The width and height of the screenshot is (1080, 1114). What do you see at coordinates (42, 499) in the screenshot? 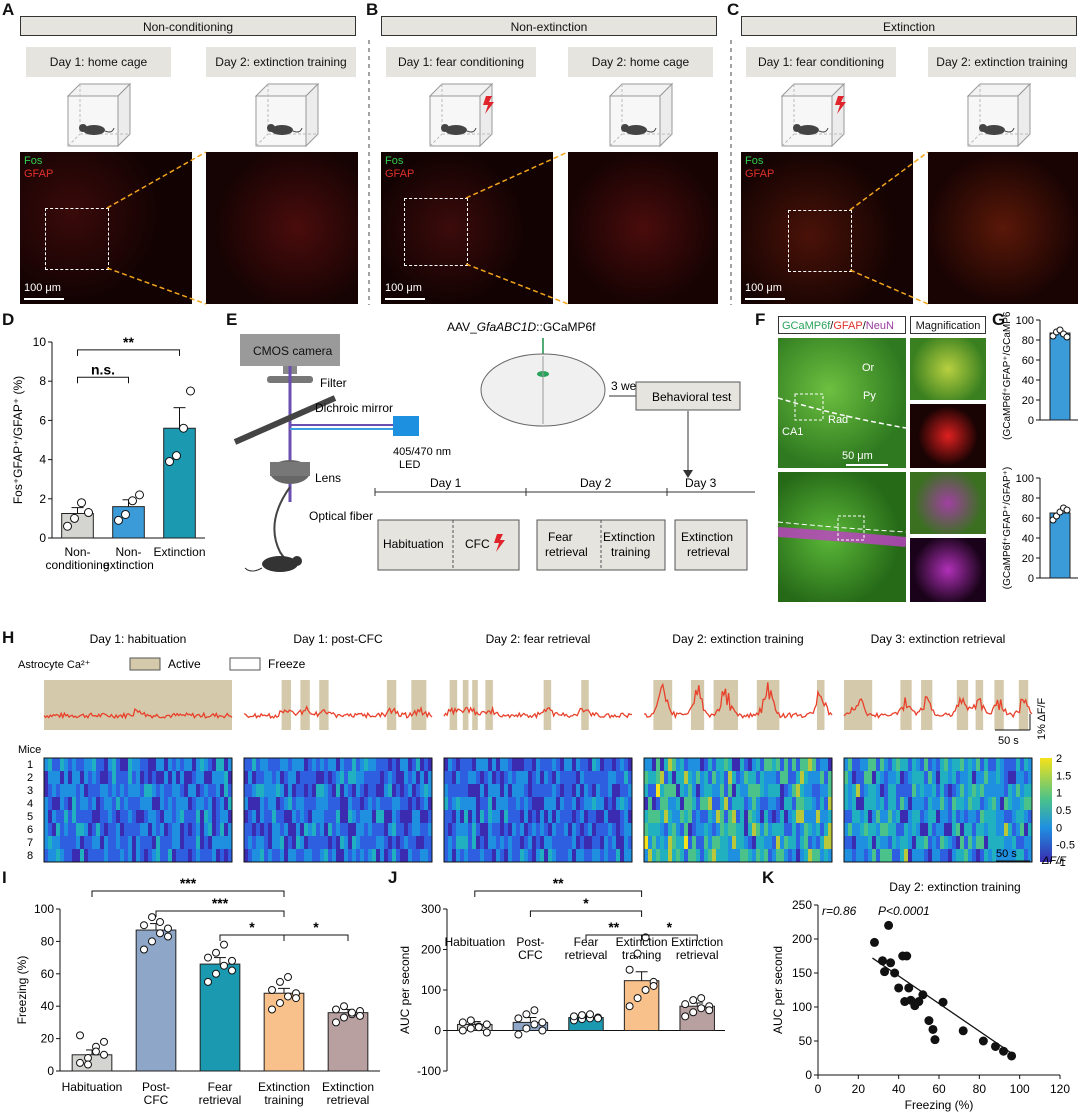
I see `y-tick-label: 2` at bounding box center [42, 499].